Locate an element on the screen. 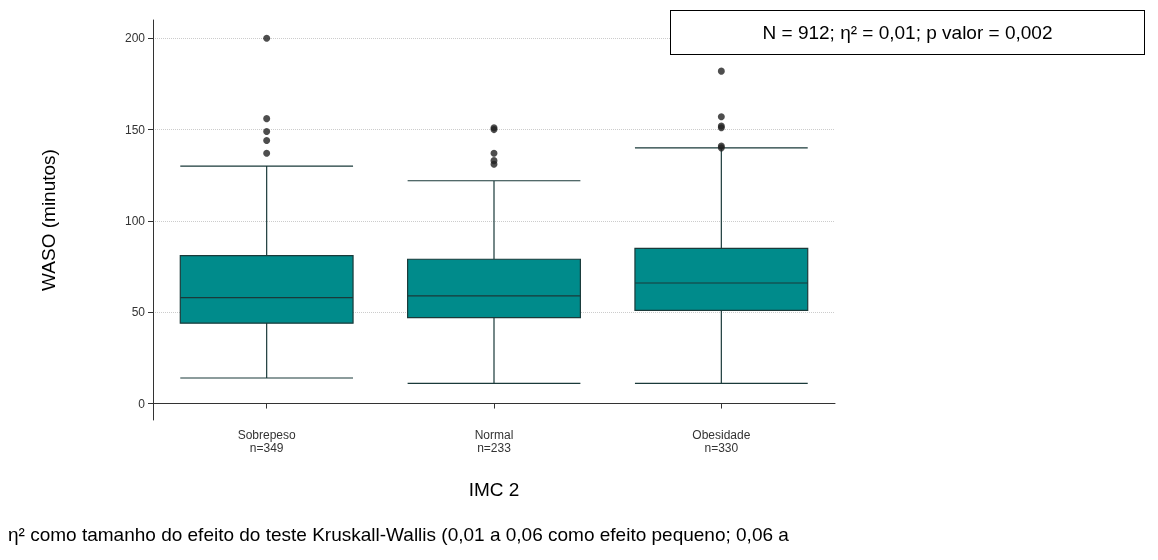 Image resolution: width=1158 pixels, height=560 pixels. note-box: N = 912; η² = 0,01; p valor = 0,002 is located at coordinates (907, 32).